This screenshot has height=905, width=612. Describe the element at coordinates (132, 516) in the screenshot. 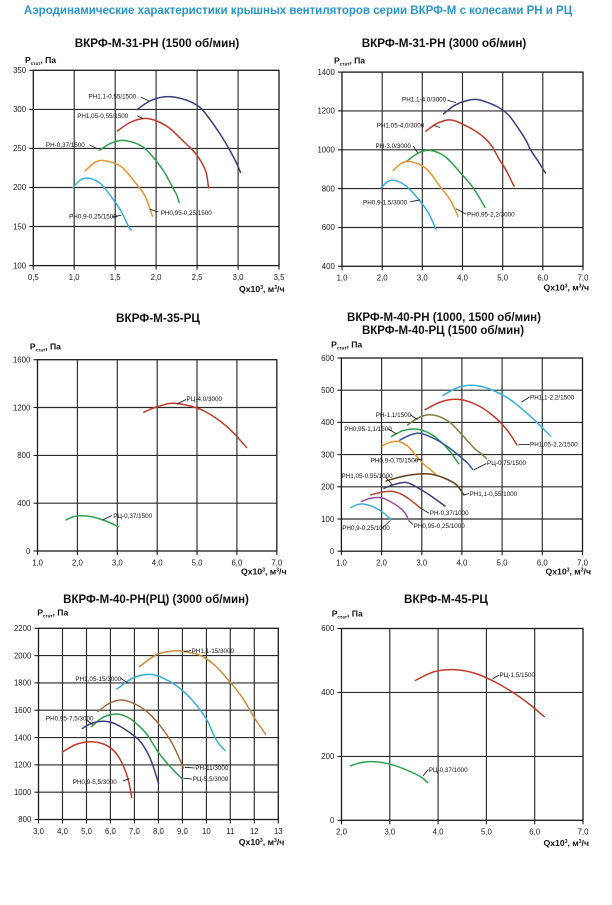

I see `svg-text: РЦ-0,37/1500` at that location.